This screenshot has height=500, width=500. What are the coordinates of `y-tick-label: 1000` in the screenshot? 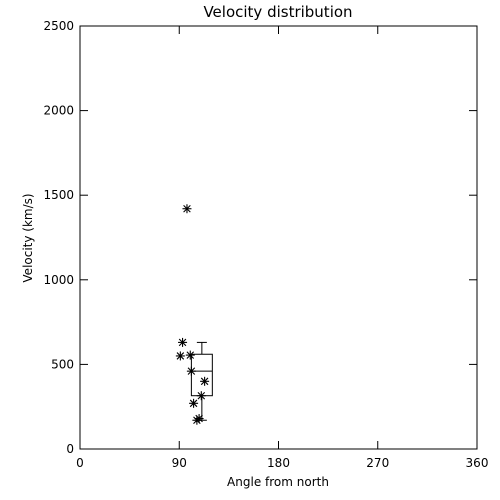 It's located at (58, 280).